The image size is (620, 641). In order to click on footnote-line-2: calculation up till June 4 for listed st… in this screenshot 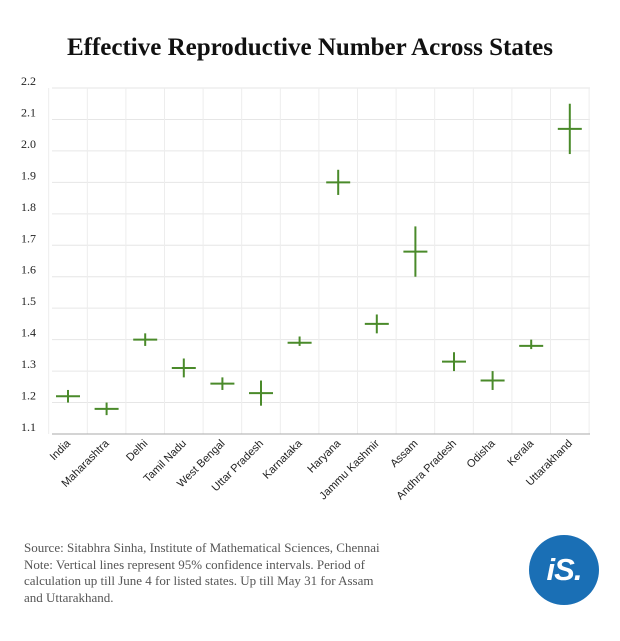, I will do `click(199, 580)`.